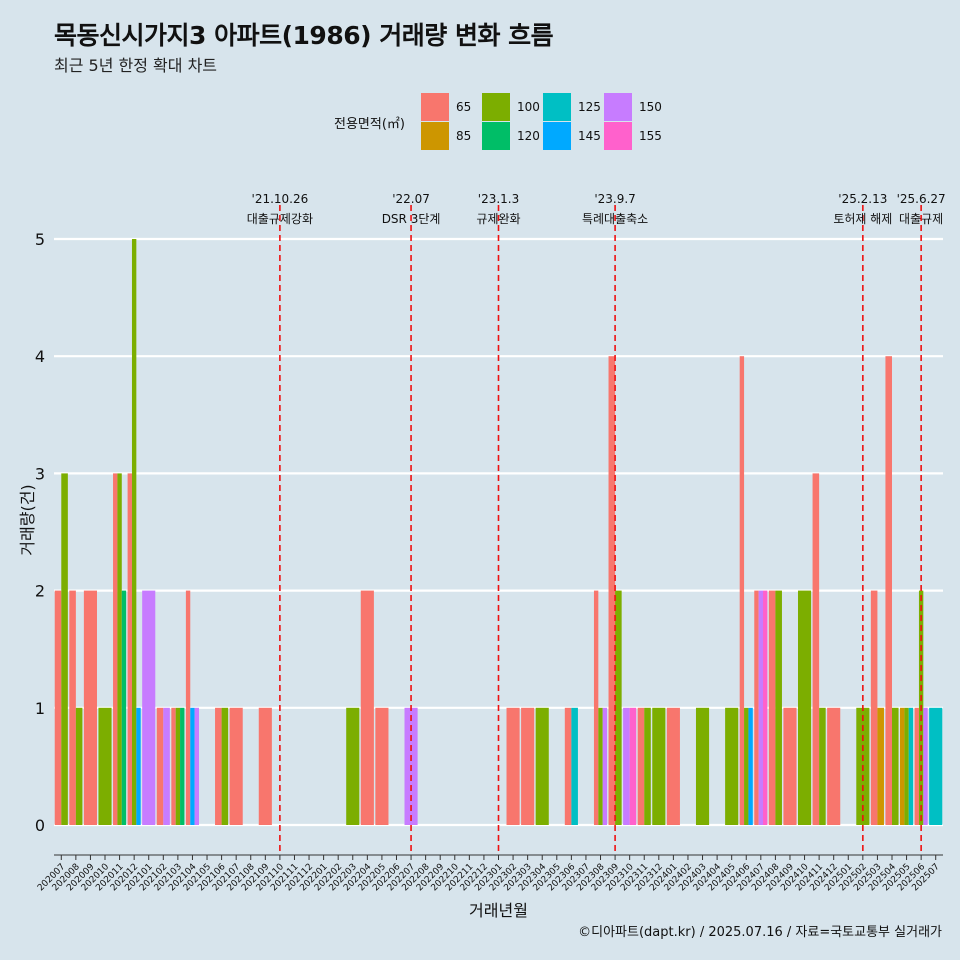 The height and width of the screenshot is (960, 960). I want to click on y-tick-label: 2, so click(40, 591).